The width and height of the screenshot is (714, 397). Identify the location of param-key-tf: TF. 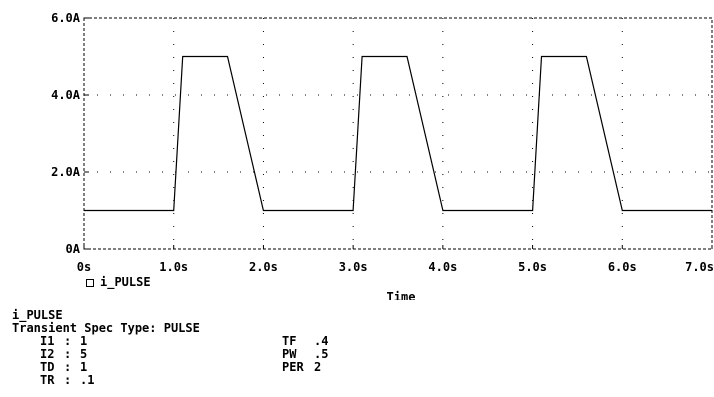
(289, 341).